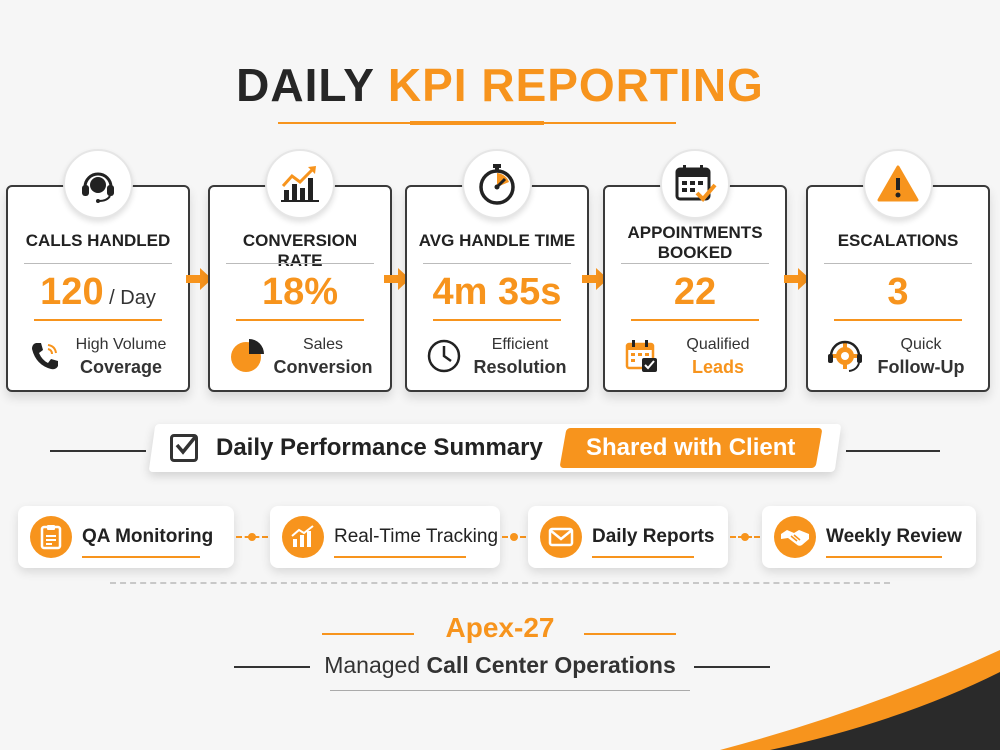 The width and height of the screenshot is (1000, 750). Describe the element at coordinates (718, 344) in the screenshot. I see `kpi-foot-caption: Qualified` at that location.